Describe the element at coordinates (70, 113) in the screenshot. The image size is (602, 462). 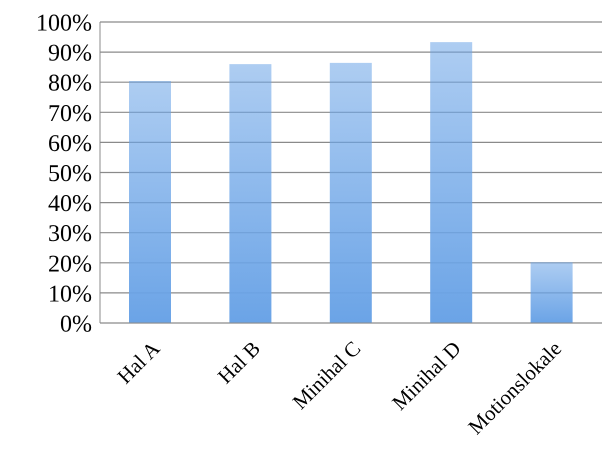
I see `y-tick-label: 70%` at that location.